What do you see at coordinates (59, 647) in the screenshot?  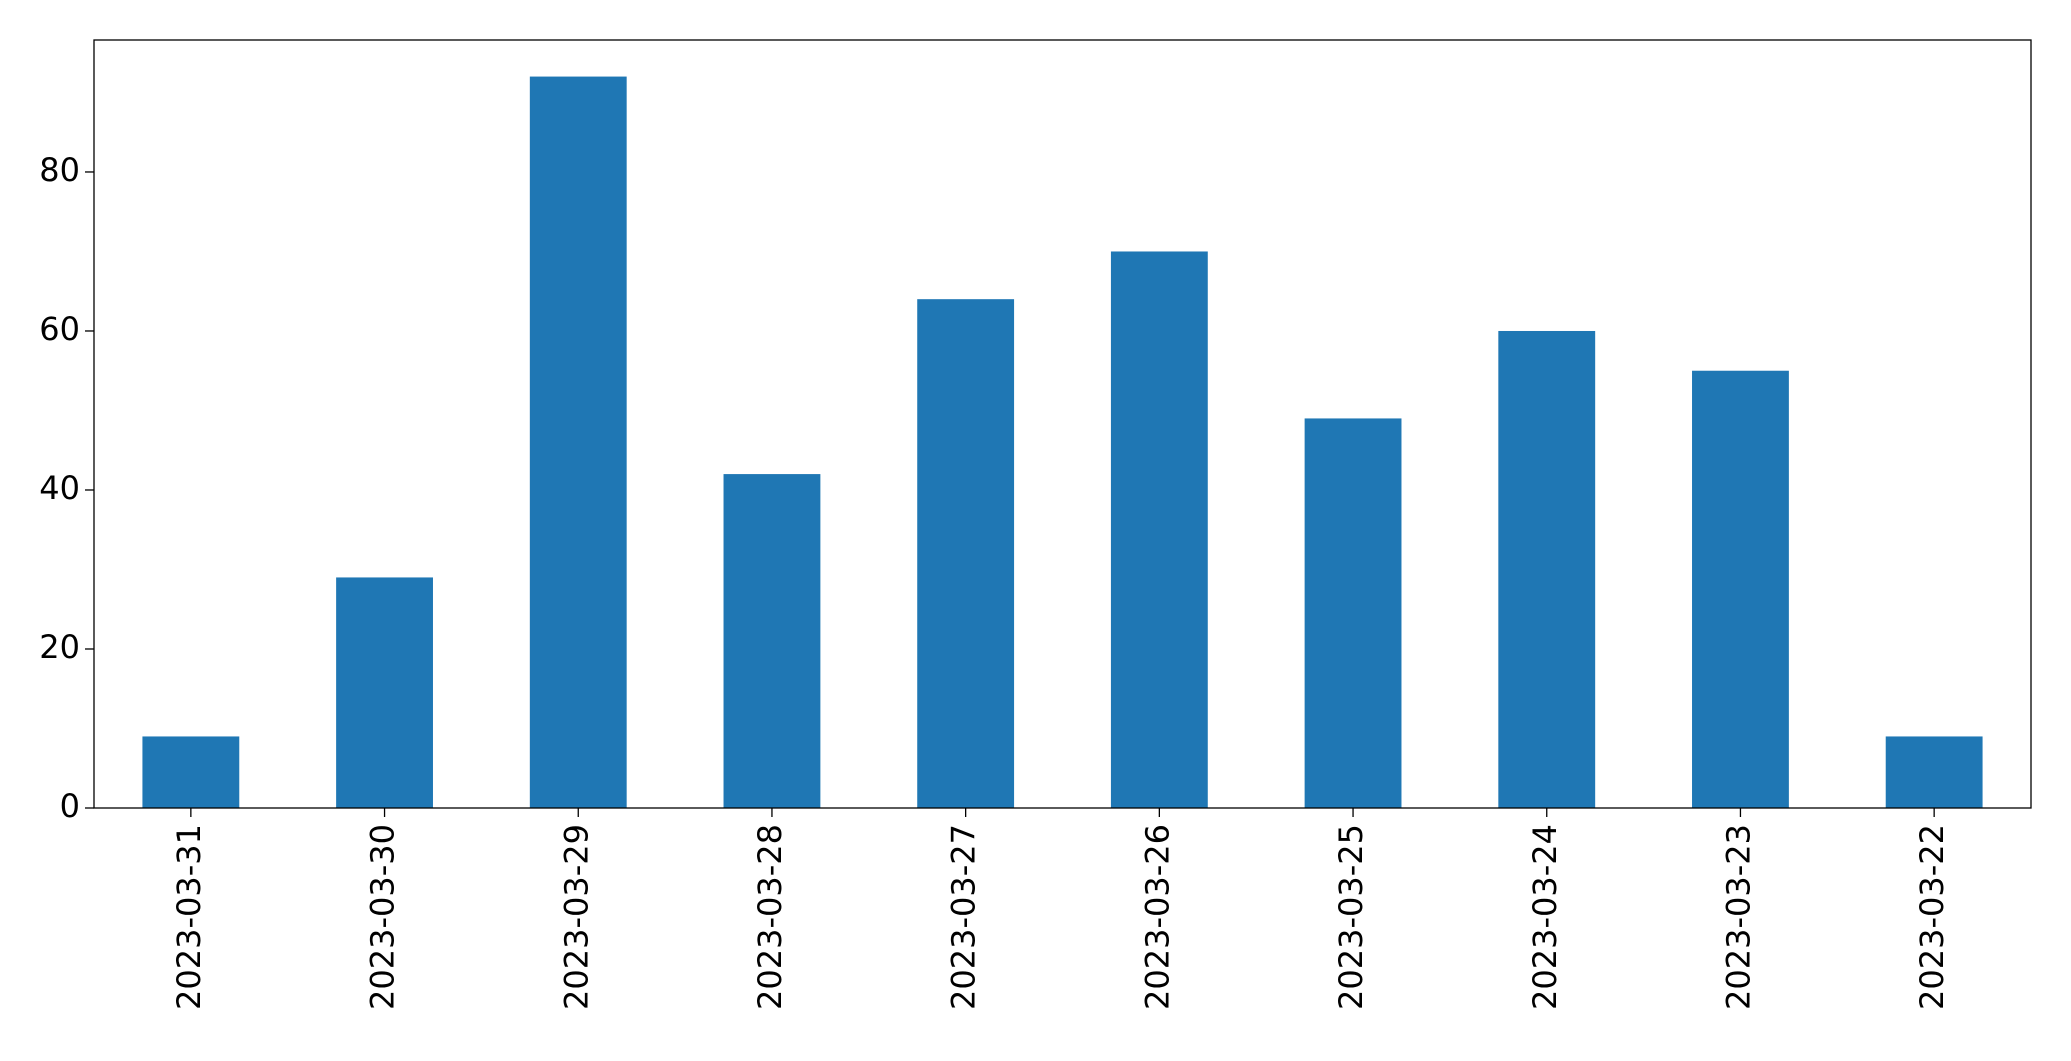 I see `y-tick-label: 20` at bounding box center [59, 647].